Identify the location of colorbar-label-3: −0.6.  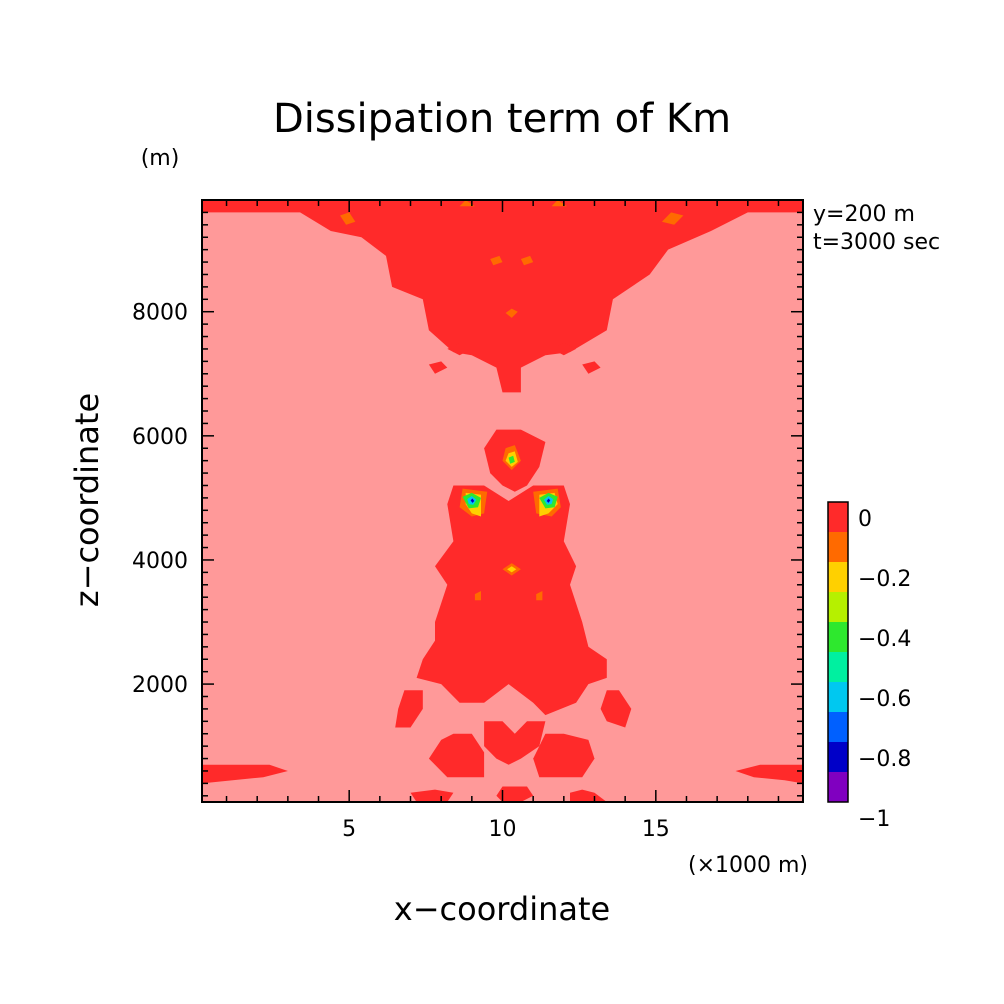
(884, 699).